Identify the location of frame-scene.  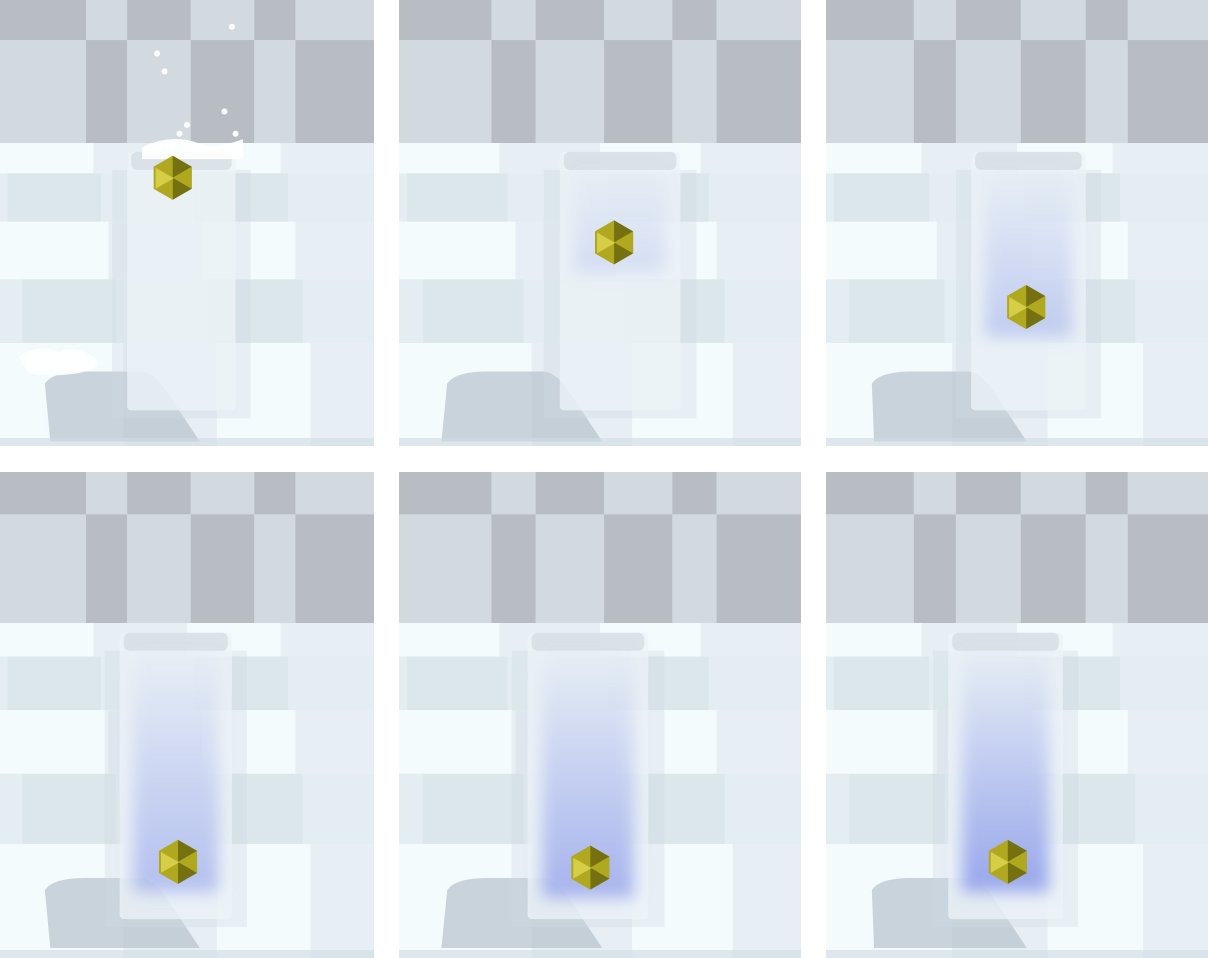
(187, 223).